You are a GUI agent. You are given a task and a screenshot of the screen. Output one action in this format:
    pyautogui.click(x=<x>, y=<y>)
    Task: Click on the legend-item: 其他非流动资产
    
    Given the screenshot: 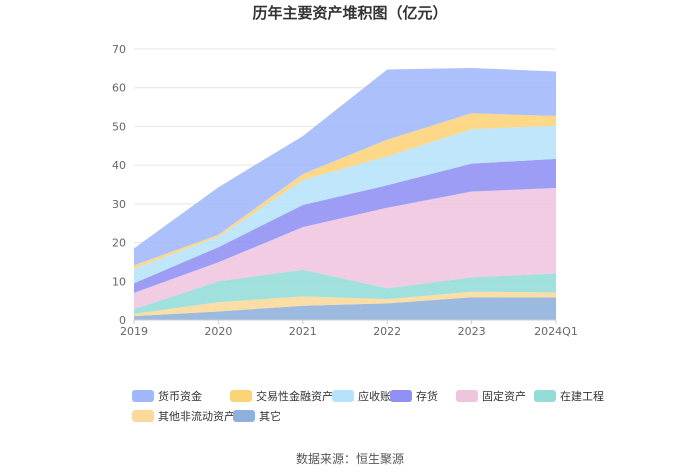 What is the action you would take?
    pyautogui.click(x=183, y=416)
    